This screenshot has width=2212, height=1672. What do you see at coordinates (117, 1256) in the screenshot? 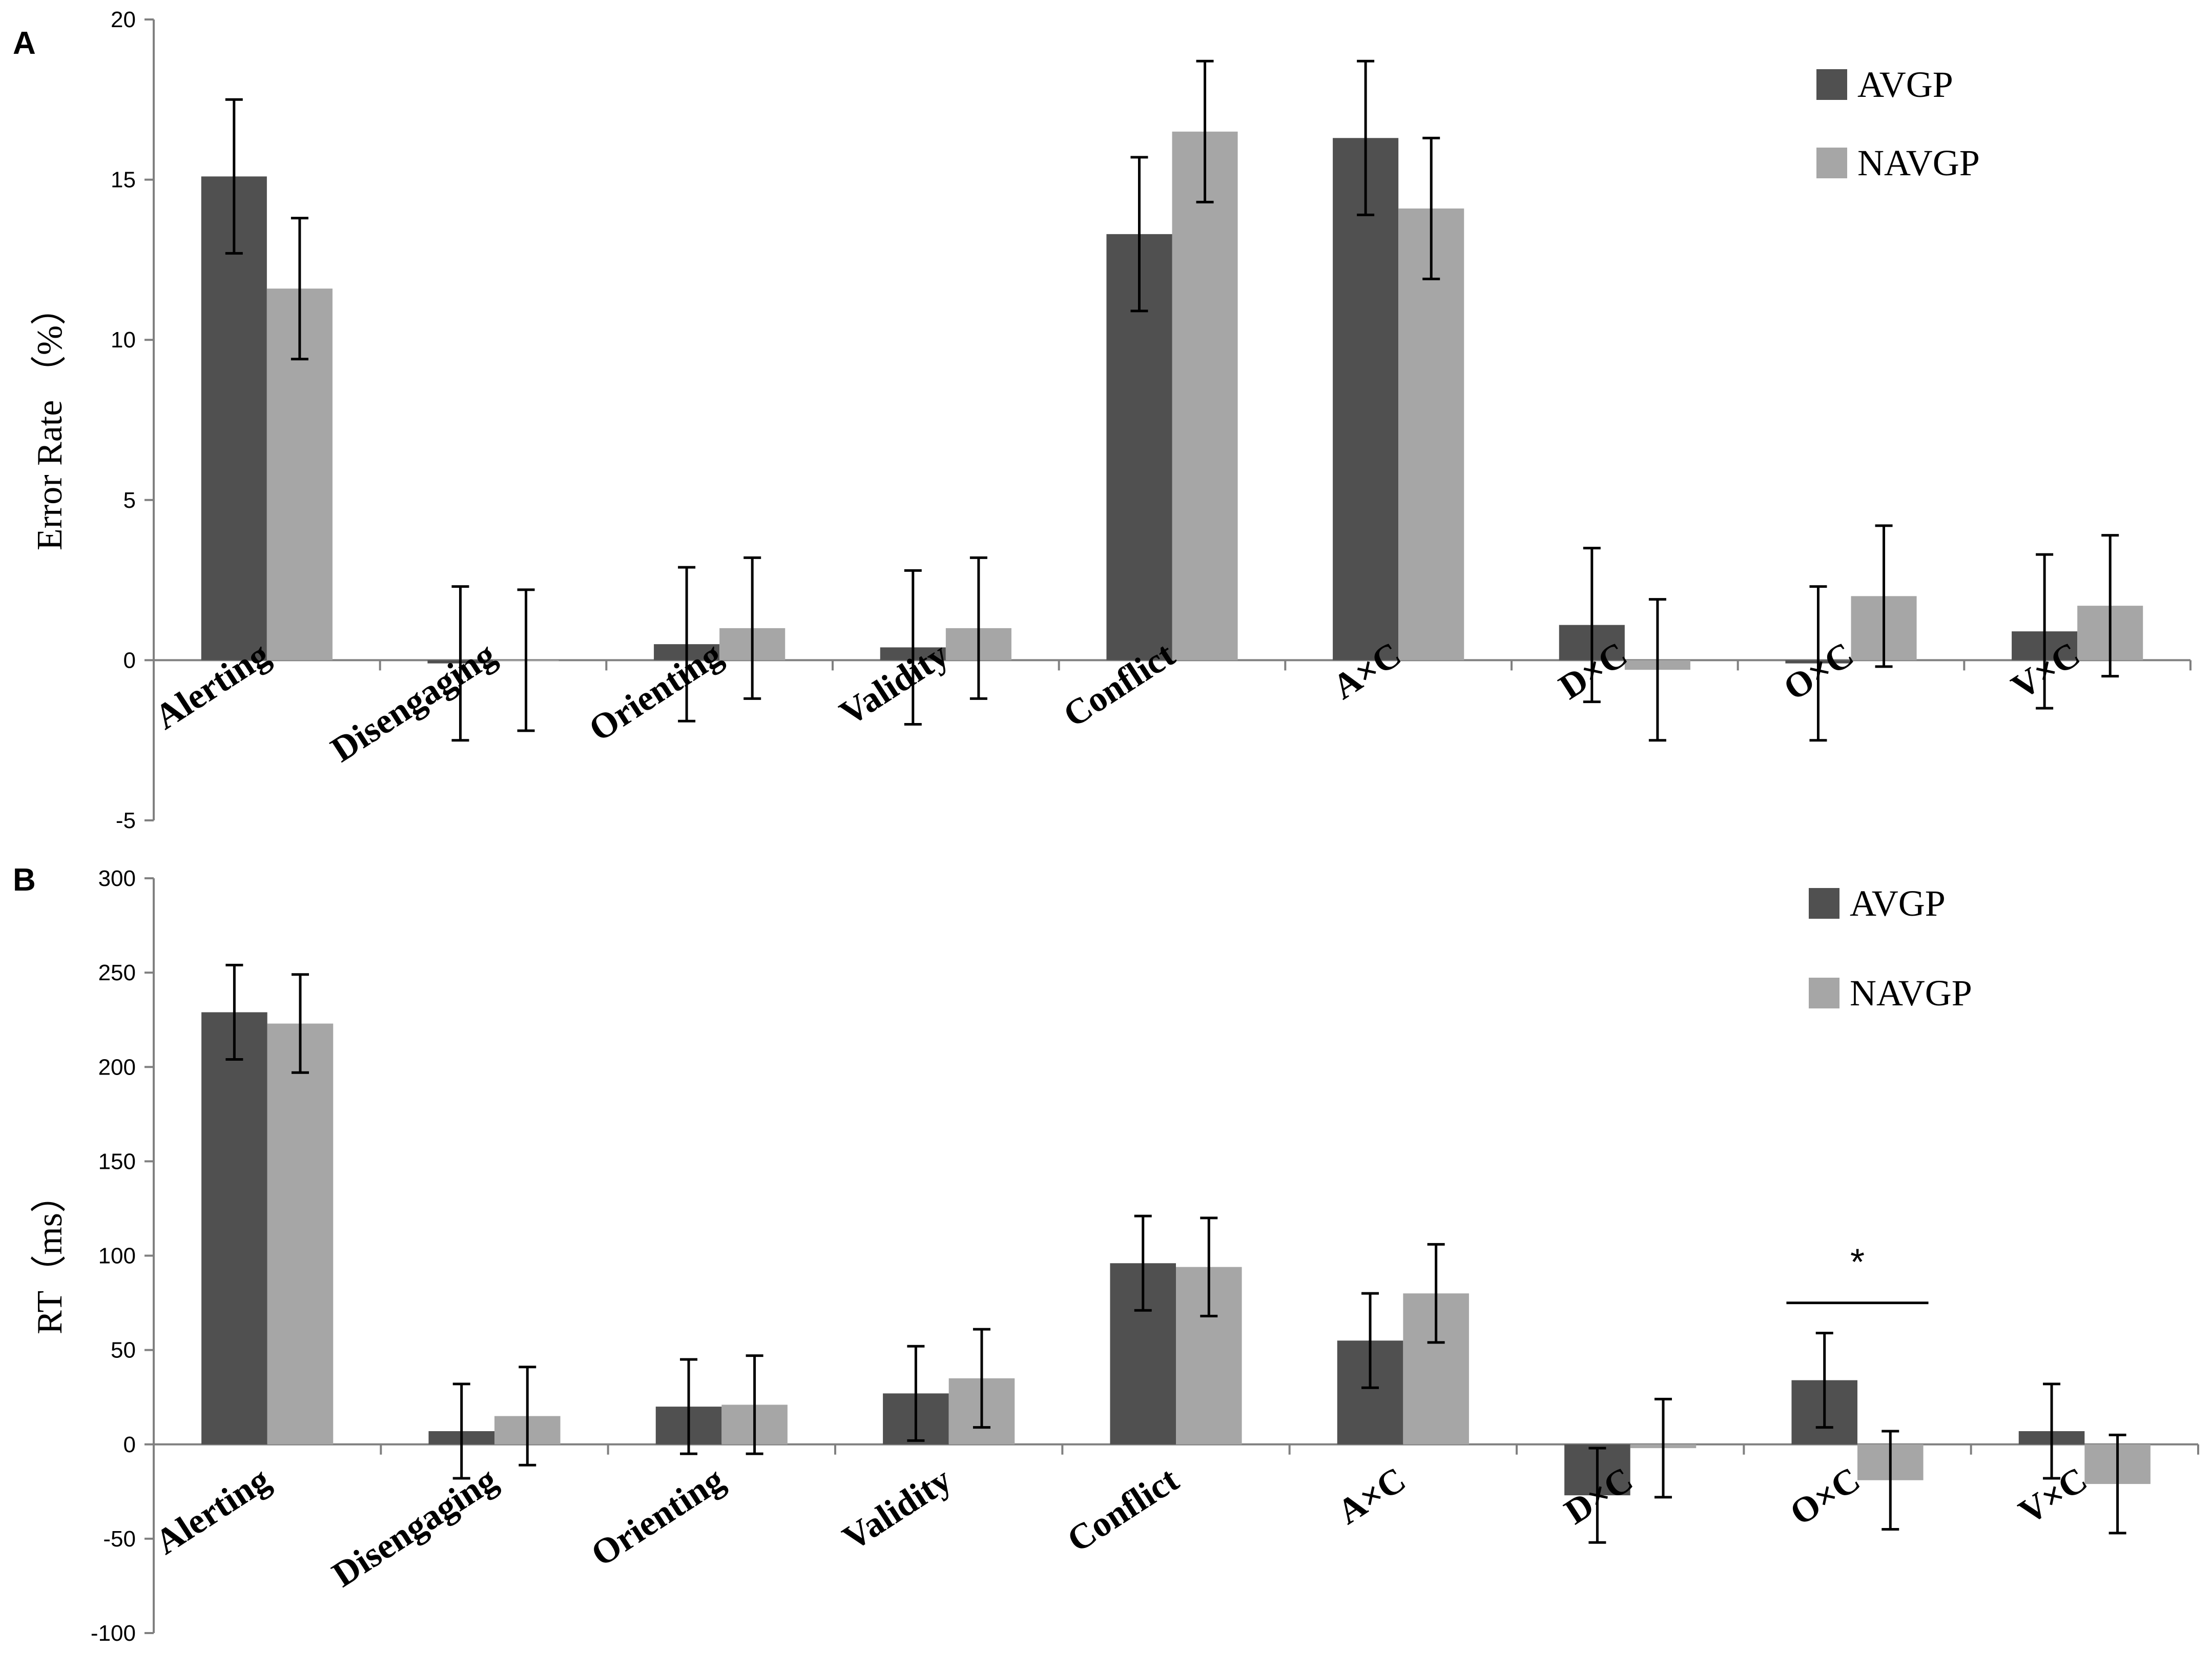
I see `y-tick-label: 100` at bounding box center [117, 1256].